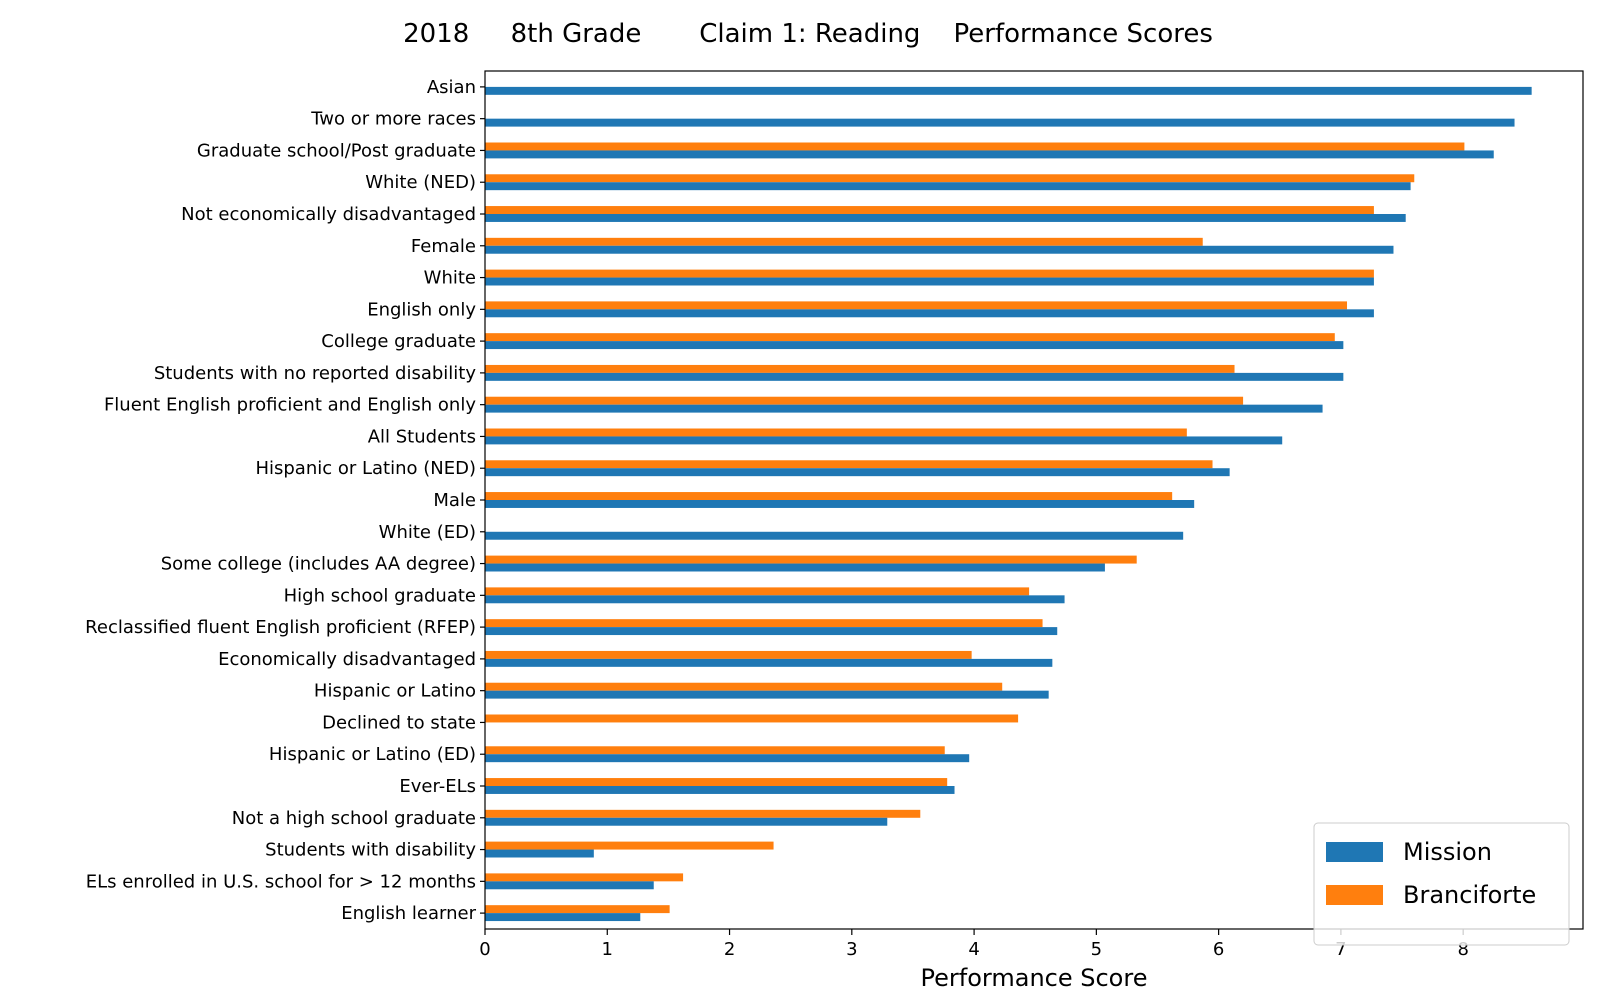 The image size is (1600, 1000). I want to click on bar-mission-asian, so click(1008, 90).